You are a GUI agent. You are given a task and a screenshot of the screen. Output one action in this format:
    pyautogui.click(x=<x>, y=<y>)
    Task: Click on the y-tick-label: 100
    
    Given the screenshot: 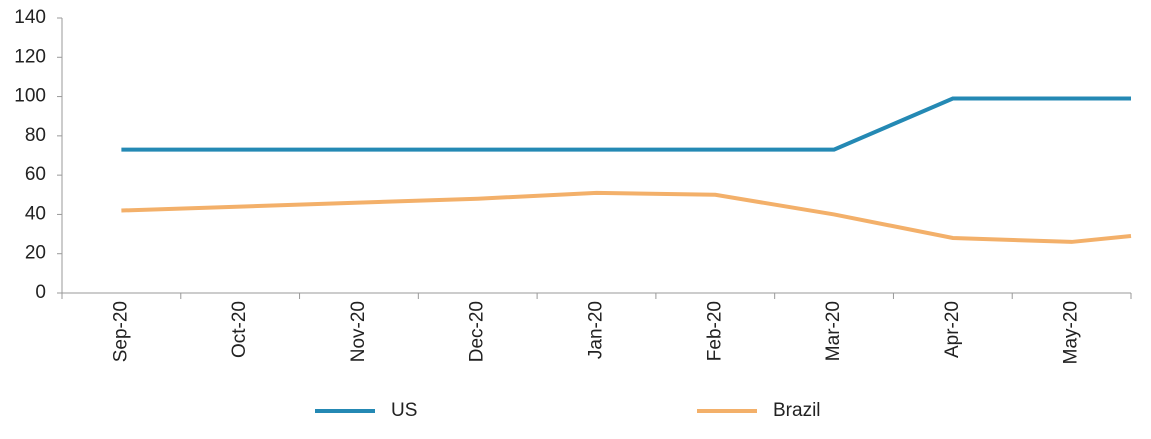 What is the action you would take?
    pyautogui.click(x=30, y=96)
    